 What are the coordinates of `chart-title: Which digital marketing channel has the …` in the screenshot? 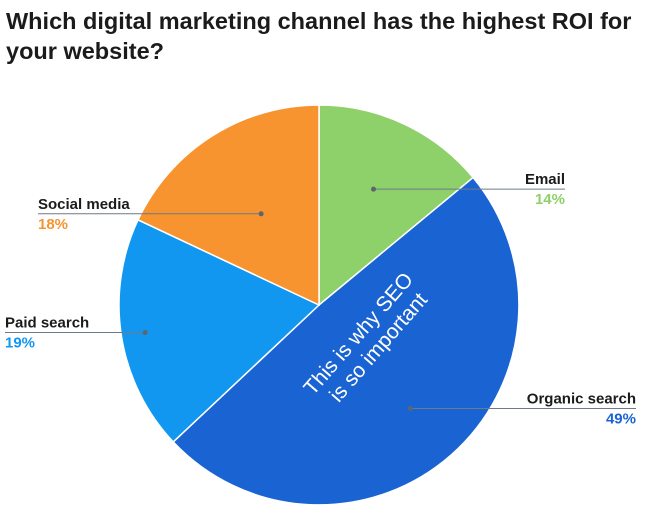 It's located at (319, 36).